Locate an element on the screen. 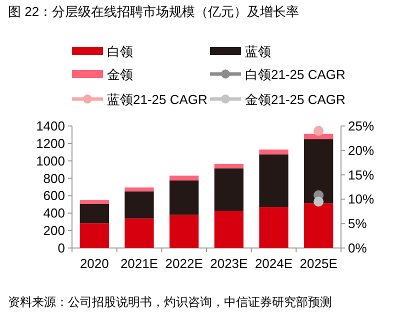 The image size is (394, 322). chart-title: 图 22：分层级在线招聘市场规模（亿元）及增长率 is located at coordinates (154, 11).